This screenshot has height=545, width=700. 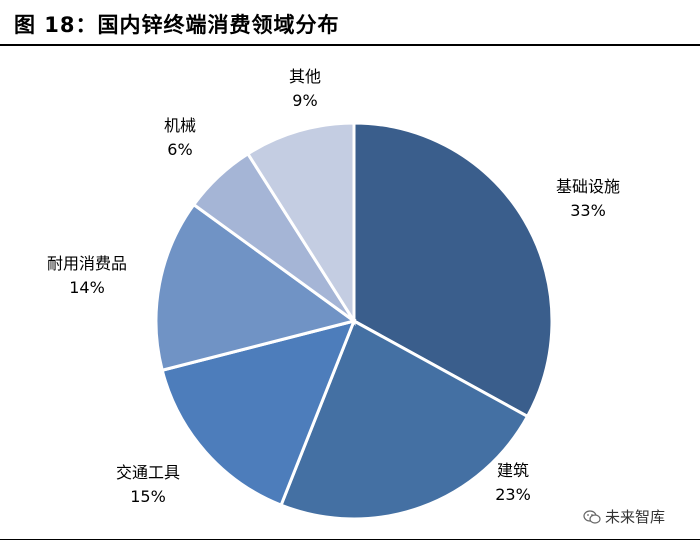 What do you see at coordinates (180, 125) in the screenshot?
I see `slice-label: 机械` at bounding box center [180, 125].